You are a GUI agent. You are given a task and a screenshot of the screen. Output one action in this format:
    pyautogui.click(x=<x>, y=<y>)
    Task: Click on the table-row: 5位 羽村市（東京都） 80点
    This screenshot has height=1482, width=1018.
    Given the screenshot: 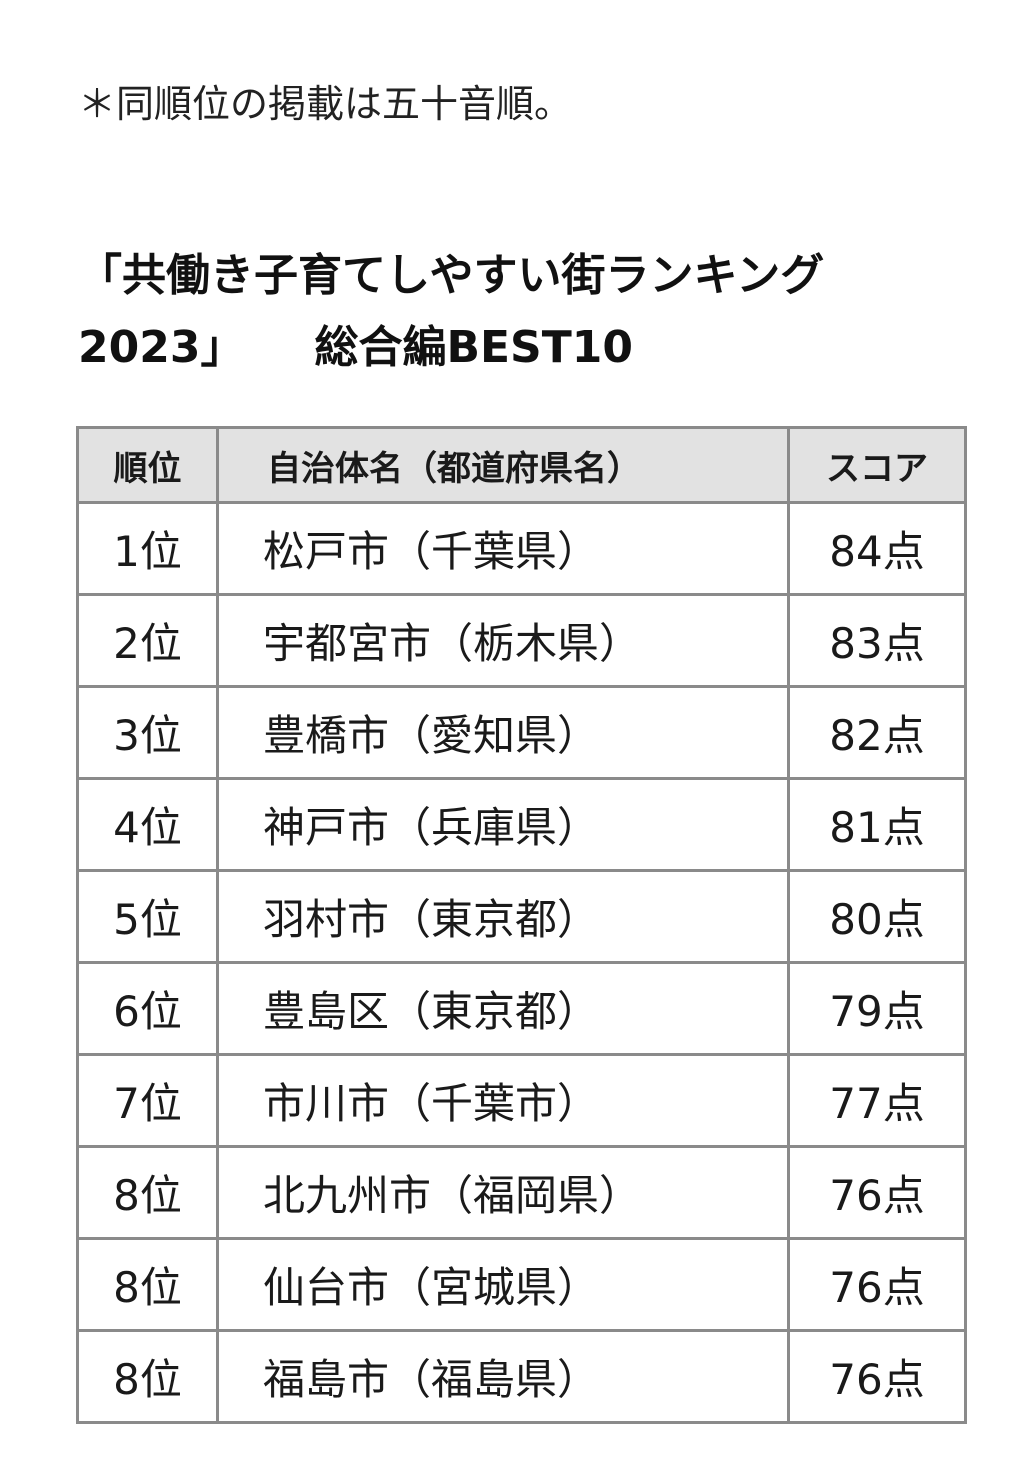 What is the action you would take?
    pyautogui.click(x=521, y=916)
    